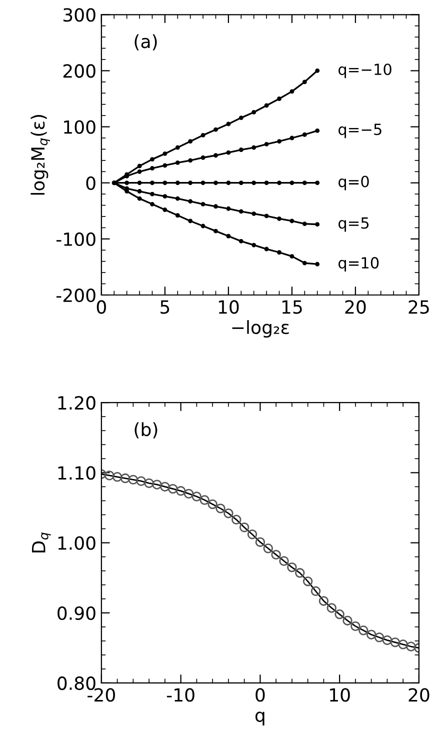 This screenshot has height=732, width=441. What do you see at coordinates (76, 295) in the screenshot?
I see `y-tick-label: -200` at bounding box center [76, 295].